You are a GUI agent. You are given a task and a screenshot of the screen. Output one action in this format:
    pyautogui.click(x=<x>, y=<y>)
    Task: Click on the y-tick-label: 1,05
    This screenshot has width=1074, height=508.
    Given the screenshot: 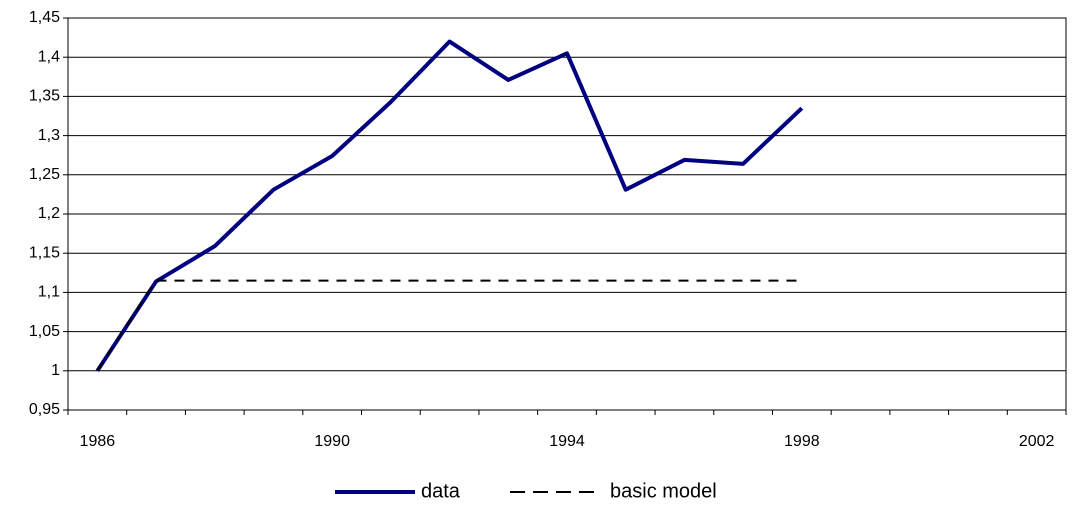 What is the action you would take?
    pyautogui.click(x=44, y=331)
    